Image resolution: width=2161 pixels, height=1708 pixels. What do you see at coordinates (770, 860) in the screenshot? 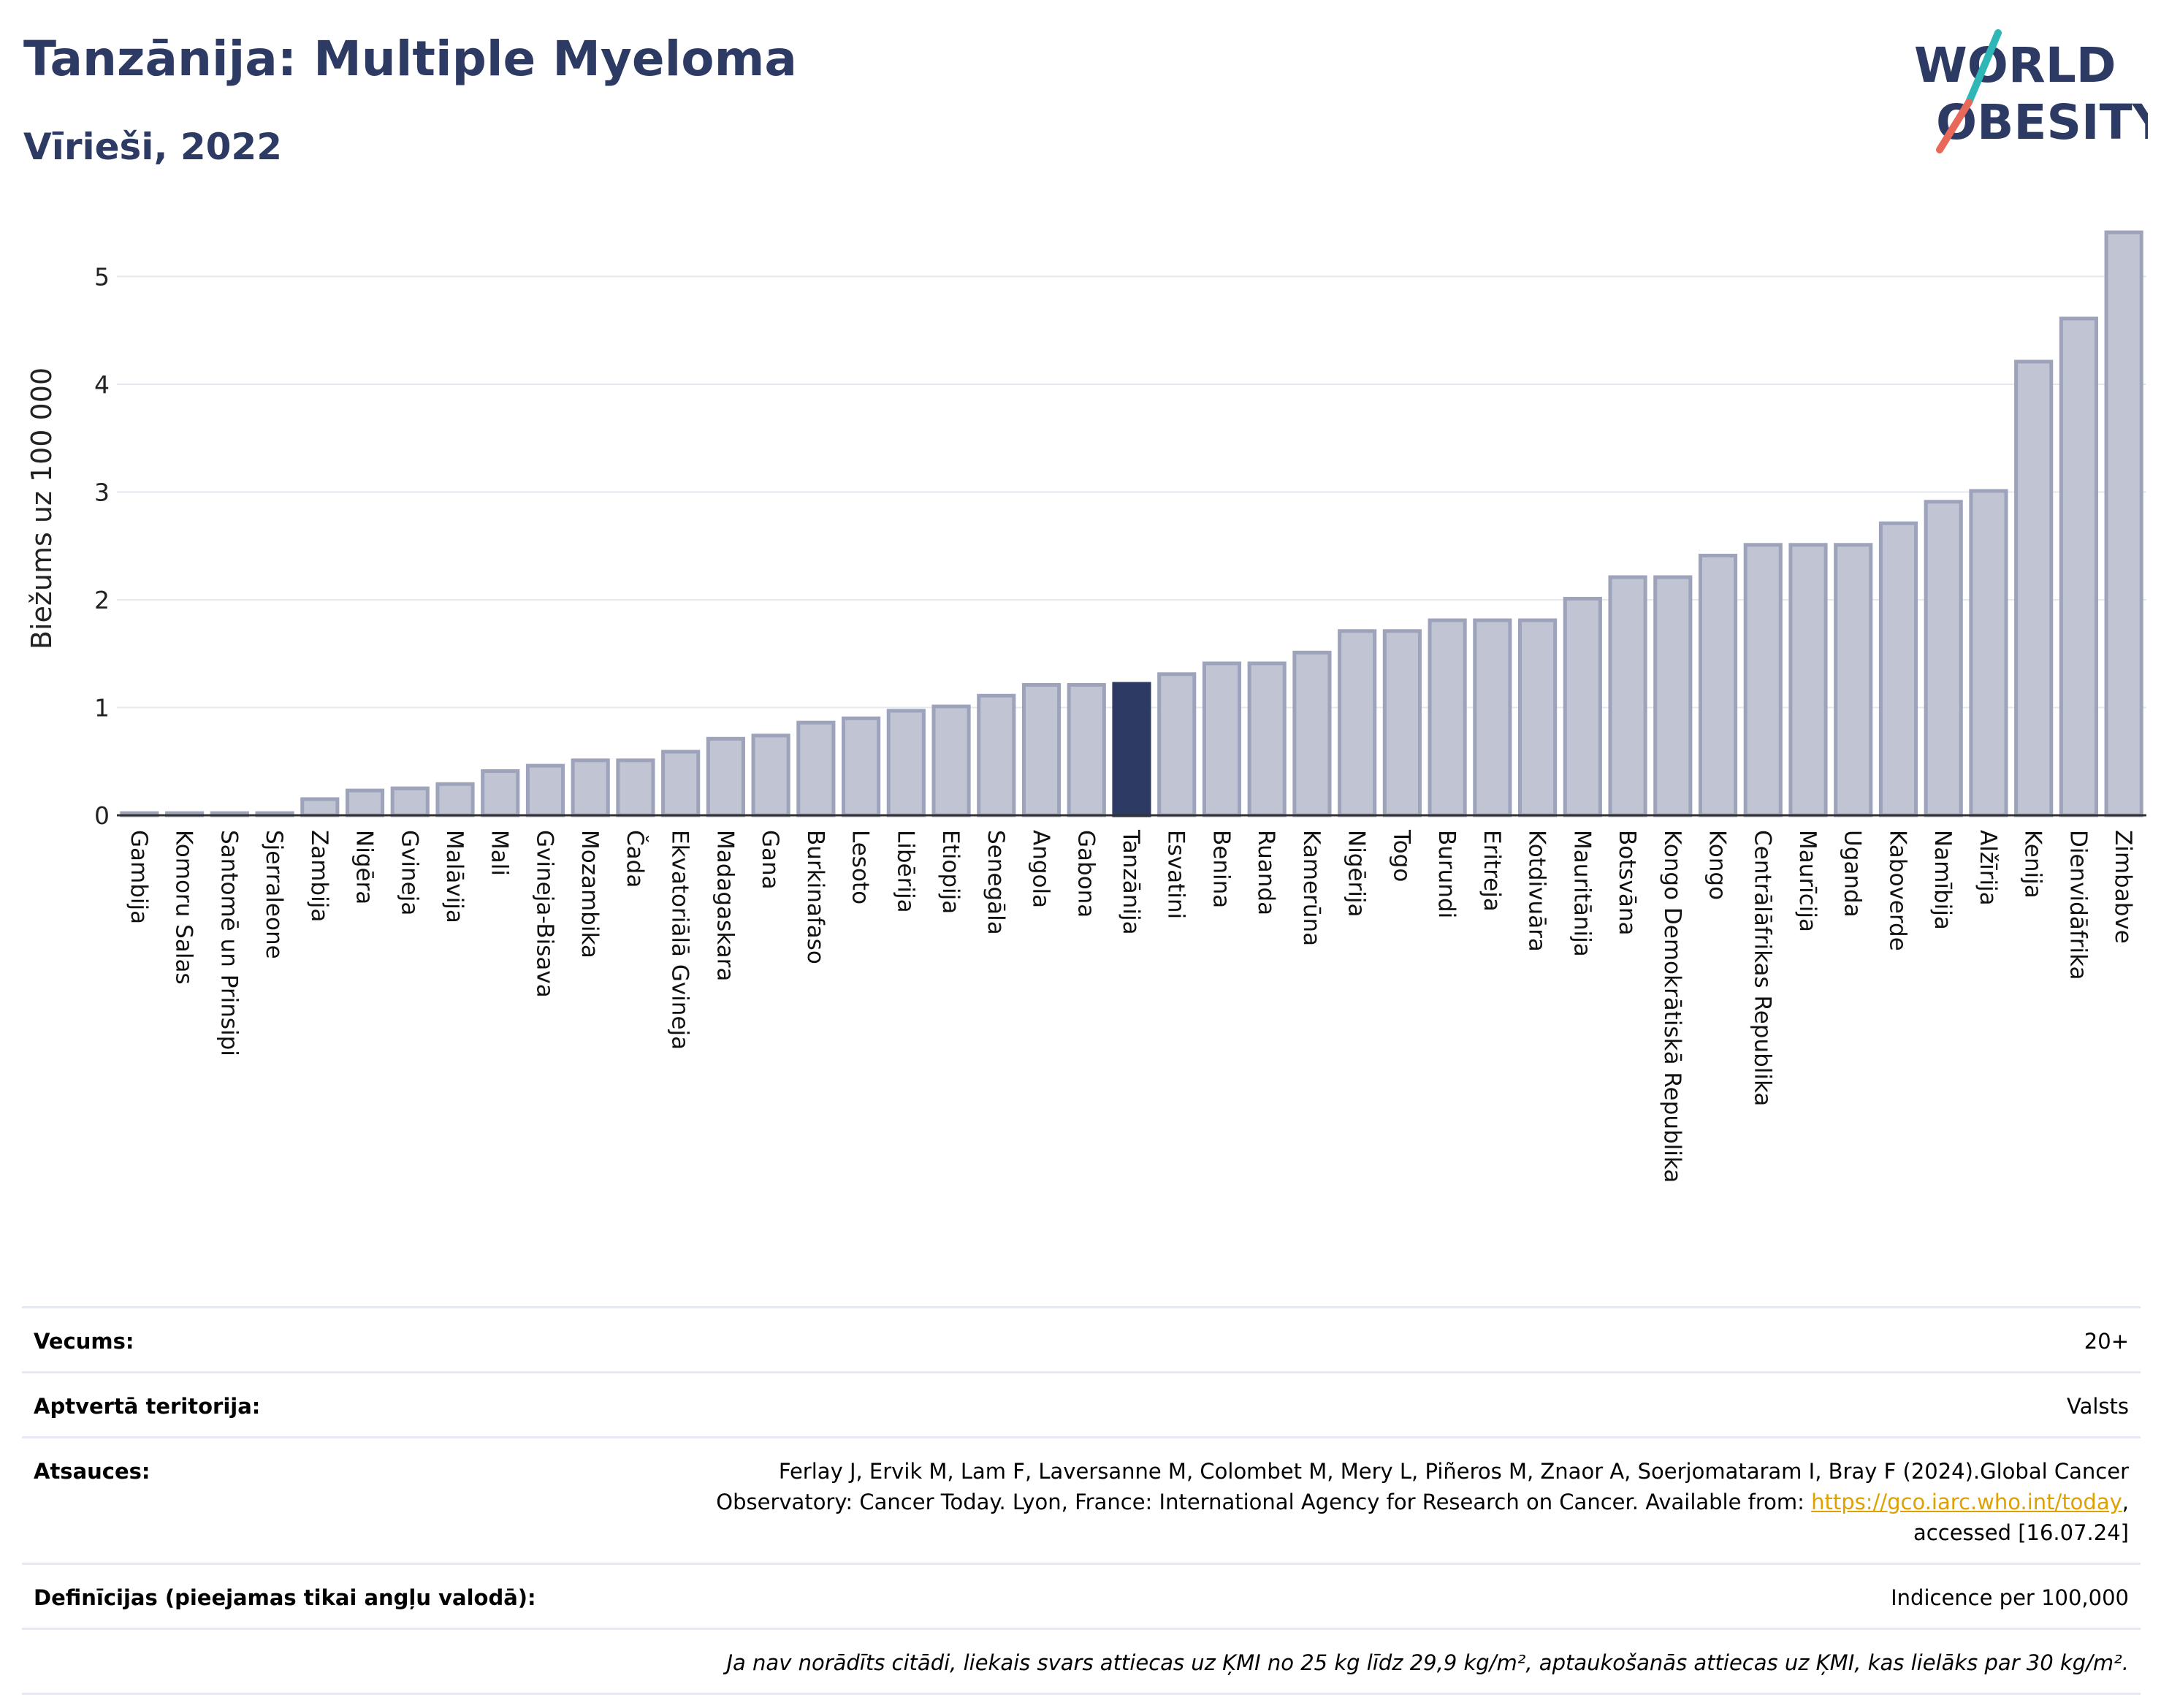
I see `x-tick-label: Gana` at bounding box center [770, 860].